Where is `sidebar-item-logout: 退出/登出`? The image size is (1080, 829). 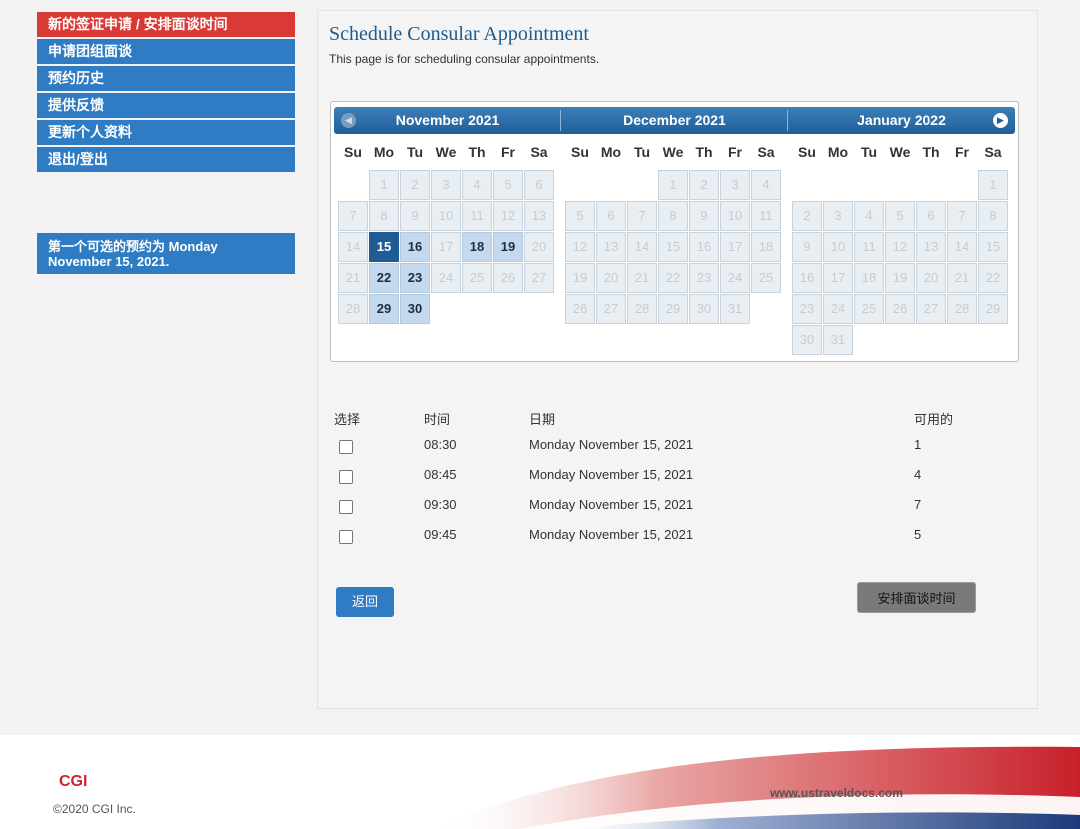
sidebar-item-logout: 退出/登出 is located at coordinates (166, 159).